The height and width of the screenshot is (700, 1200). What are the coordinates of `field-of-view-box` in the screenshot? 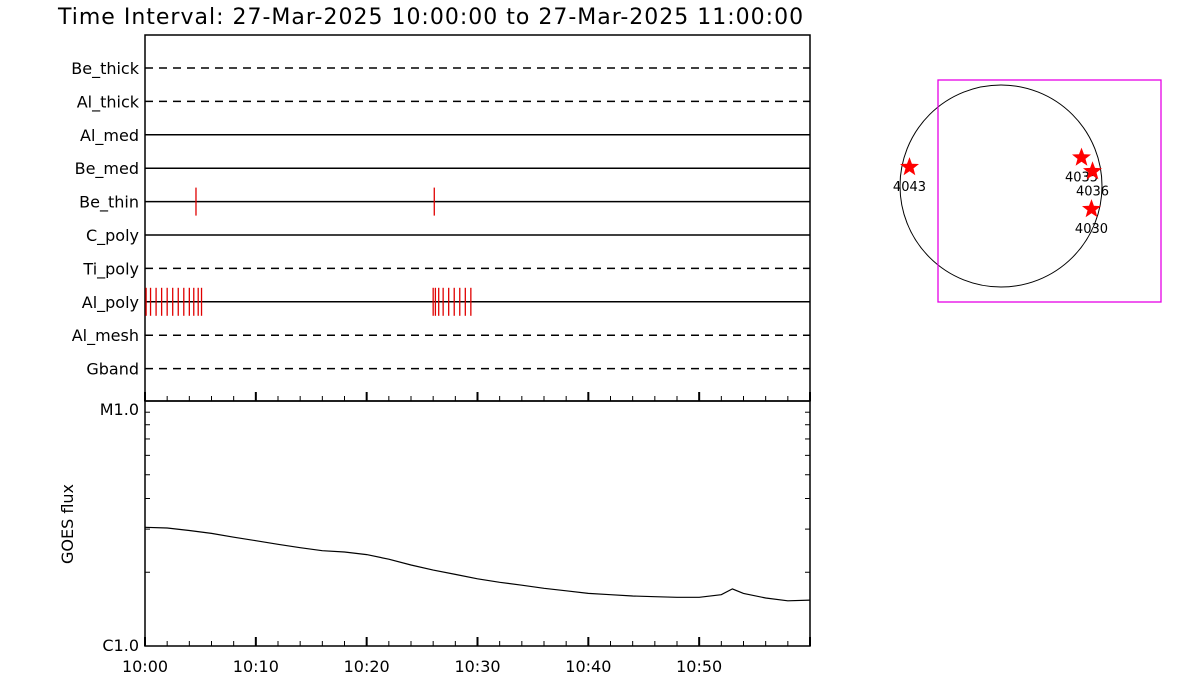 It's located at (1049, 191).